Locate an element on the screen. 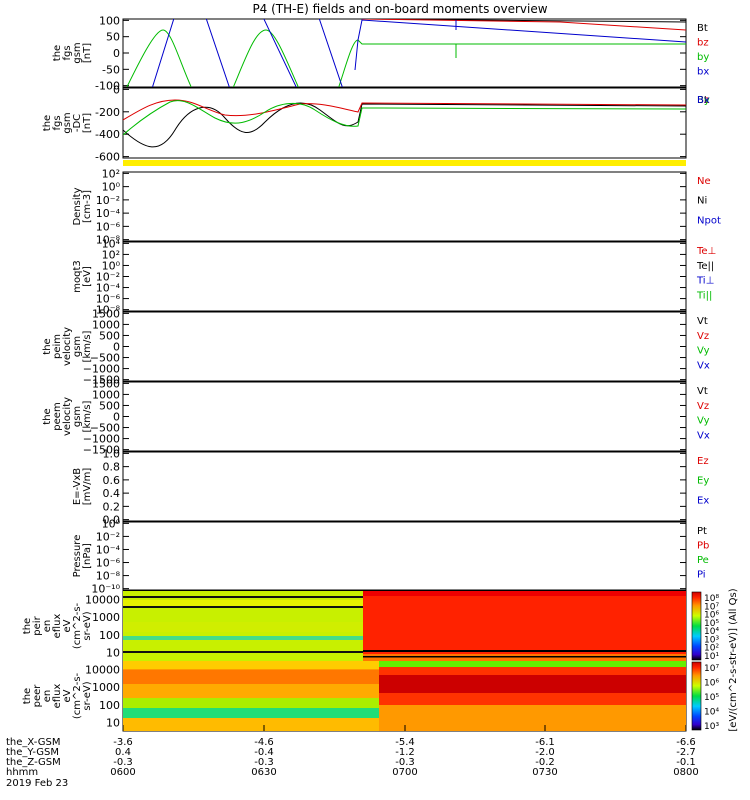  colorbar-tick: 10⁵ is located at coordinates (711, 624).